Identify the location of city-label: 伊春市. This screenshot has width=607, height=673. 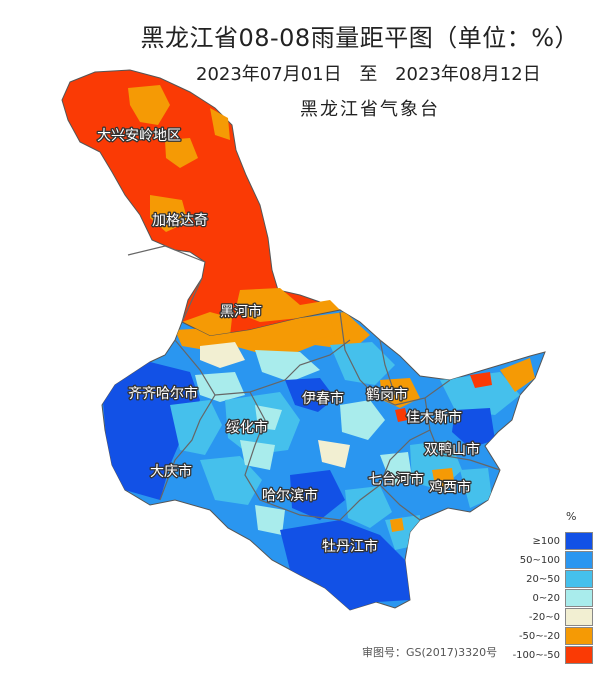
(323, 398).